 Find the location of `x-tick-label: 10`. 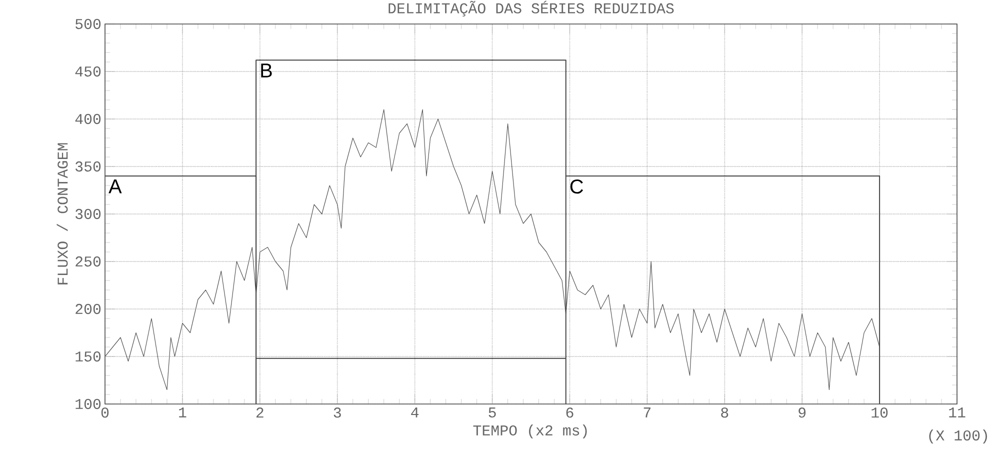

x-tick-label: 10 is located at coordinates (880, 413).